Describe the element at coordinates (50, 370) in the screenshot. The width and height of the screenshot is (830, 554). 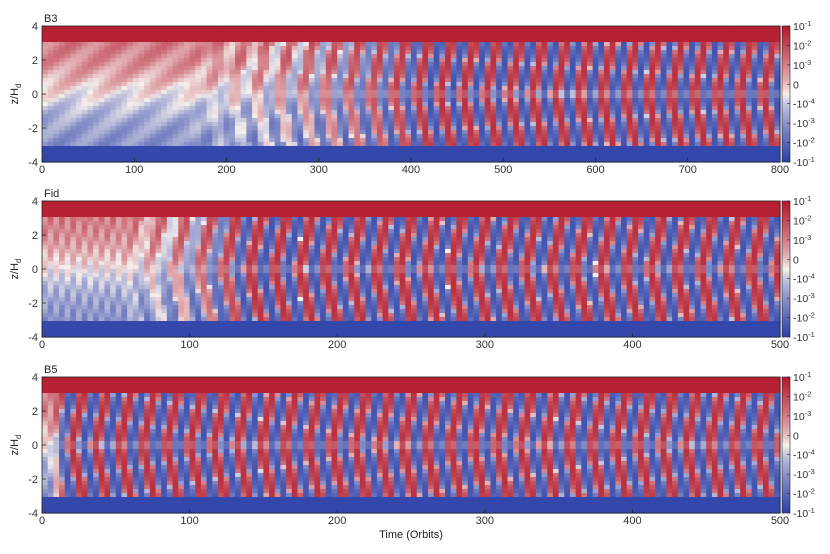
I see `panel-label: B5` at that location.